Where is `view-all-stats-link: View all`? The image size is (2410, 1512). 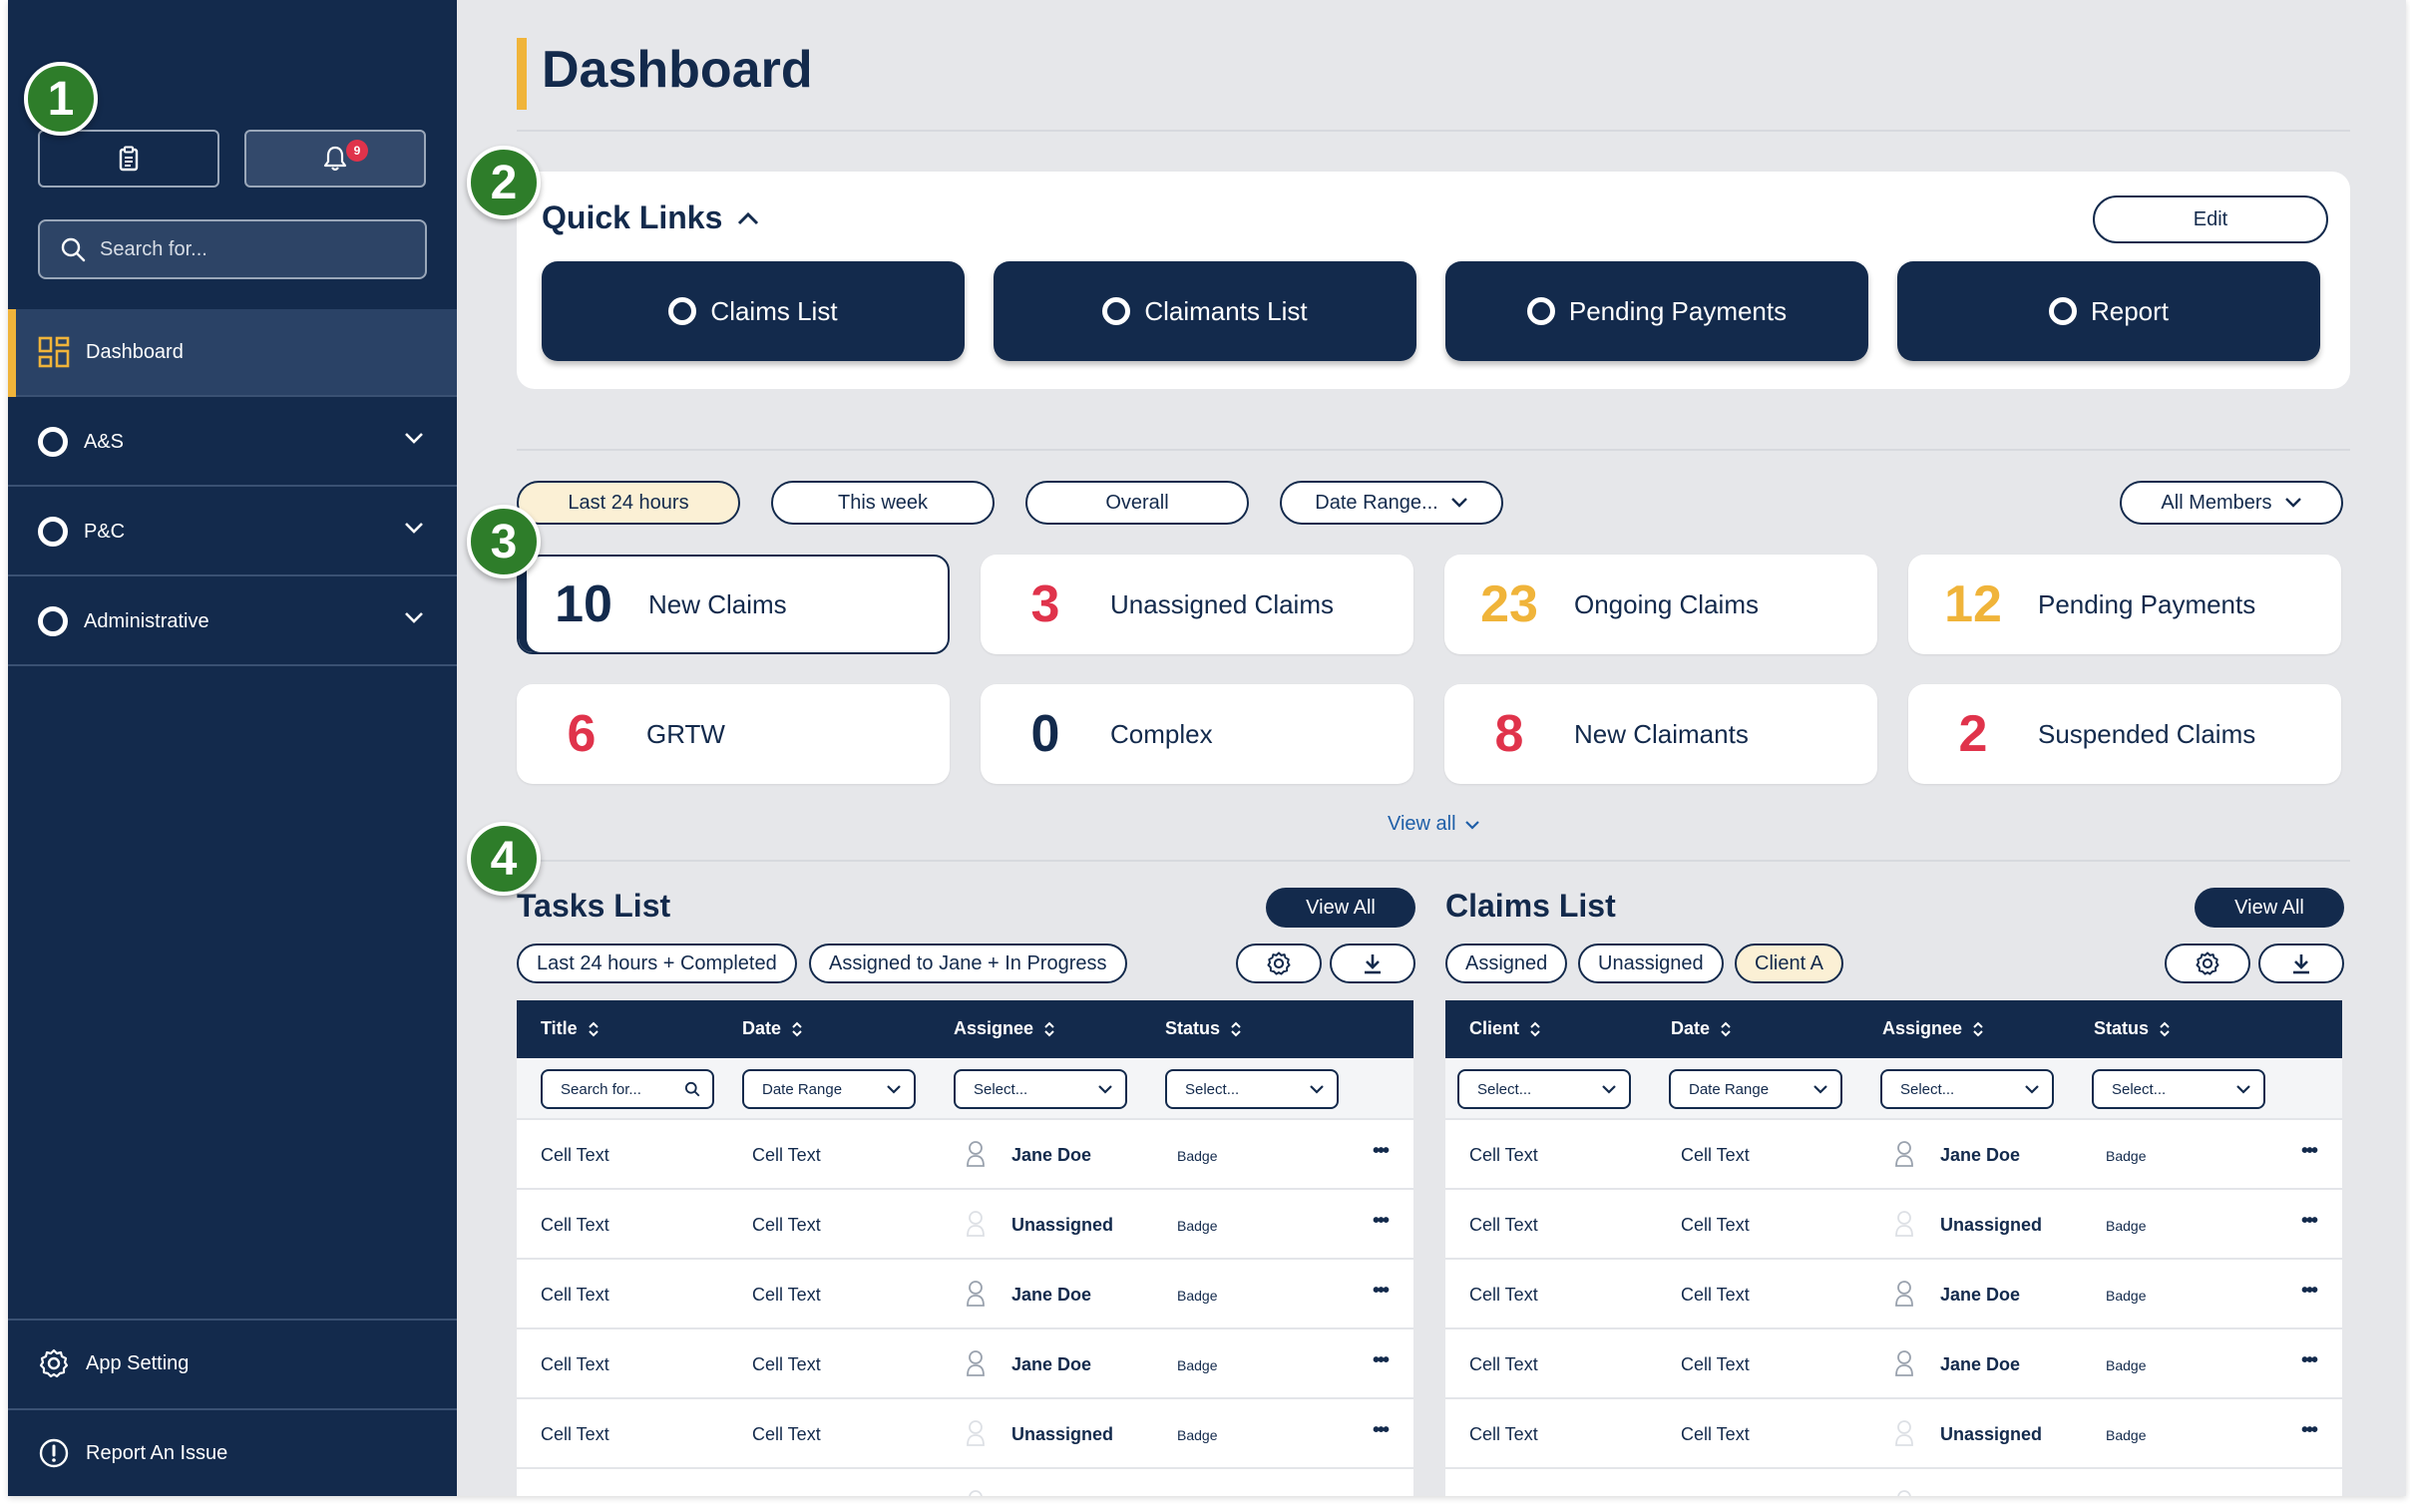
view-all-stats-link: View all is located at coordinates (1434, 824).